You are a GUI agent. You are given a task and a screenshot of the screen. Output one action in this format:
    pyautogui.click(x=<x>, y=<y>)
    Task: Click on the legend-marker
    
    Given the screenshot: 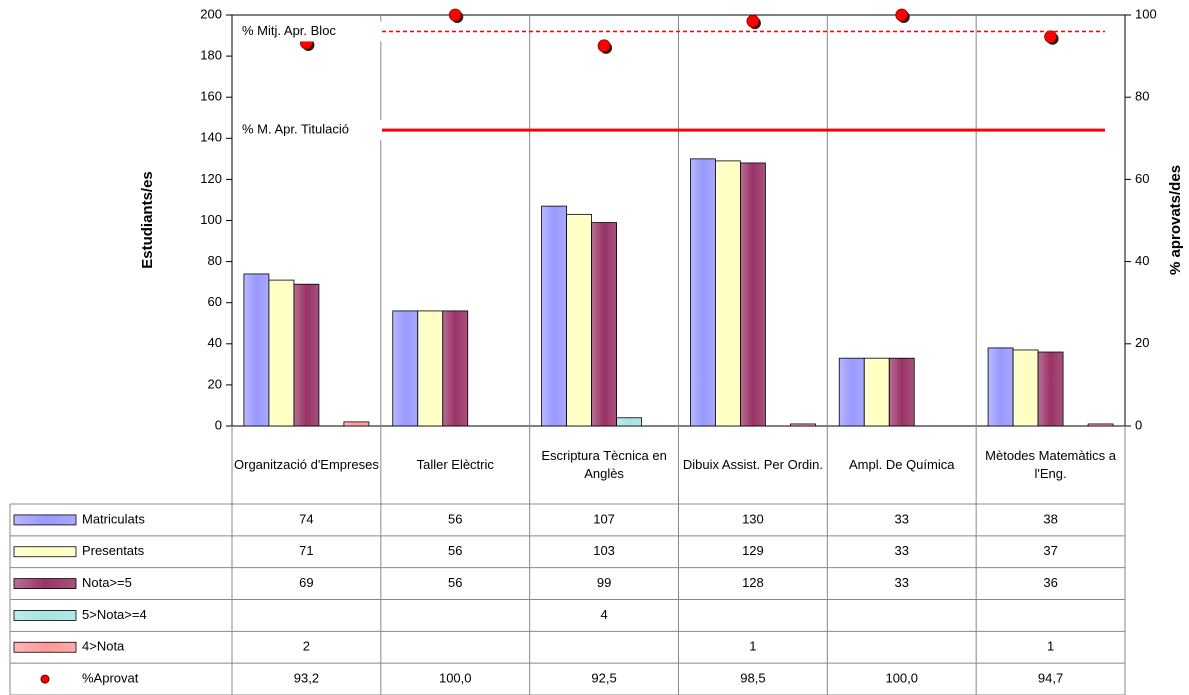 What is the action you would take?
    pyautogui.click(x=45, y=679)
    